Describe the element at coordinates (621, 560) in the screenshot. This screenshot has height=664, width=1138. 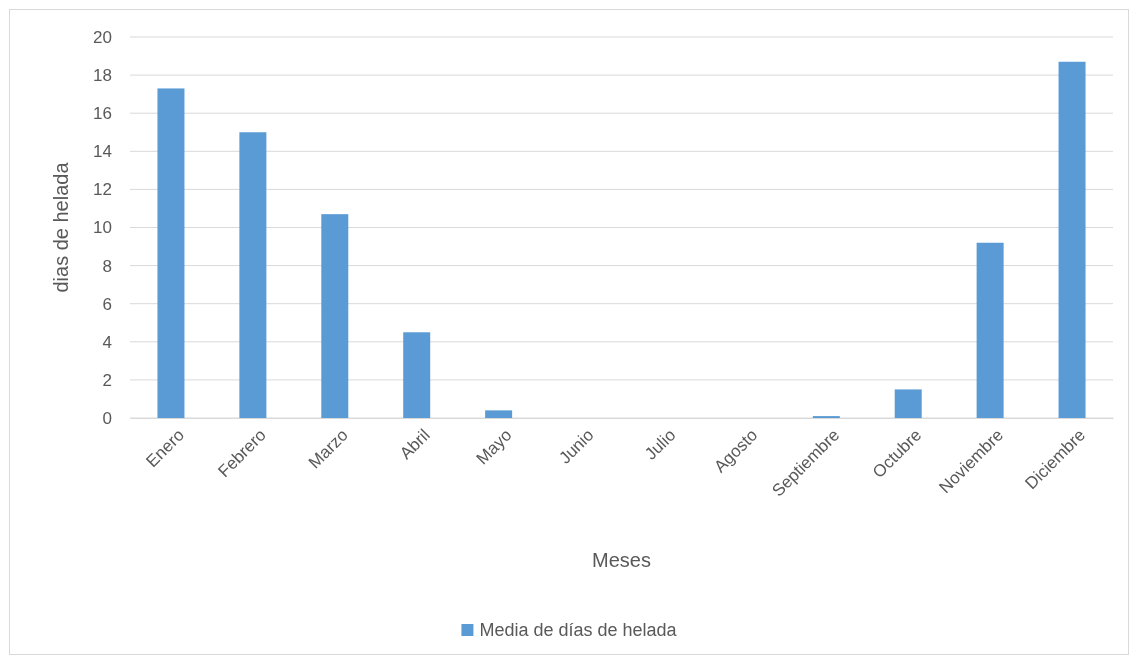
I see `x-axis-title: Meses` at that location.